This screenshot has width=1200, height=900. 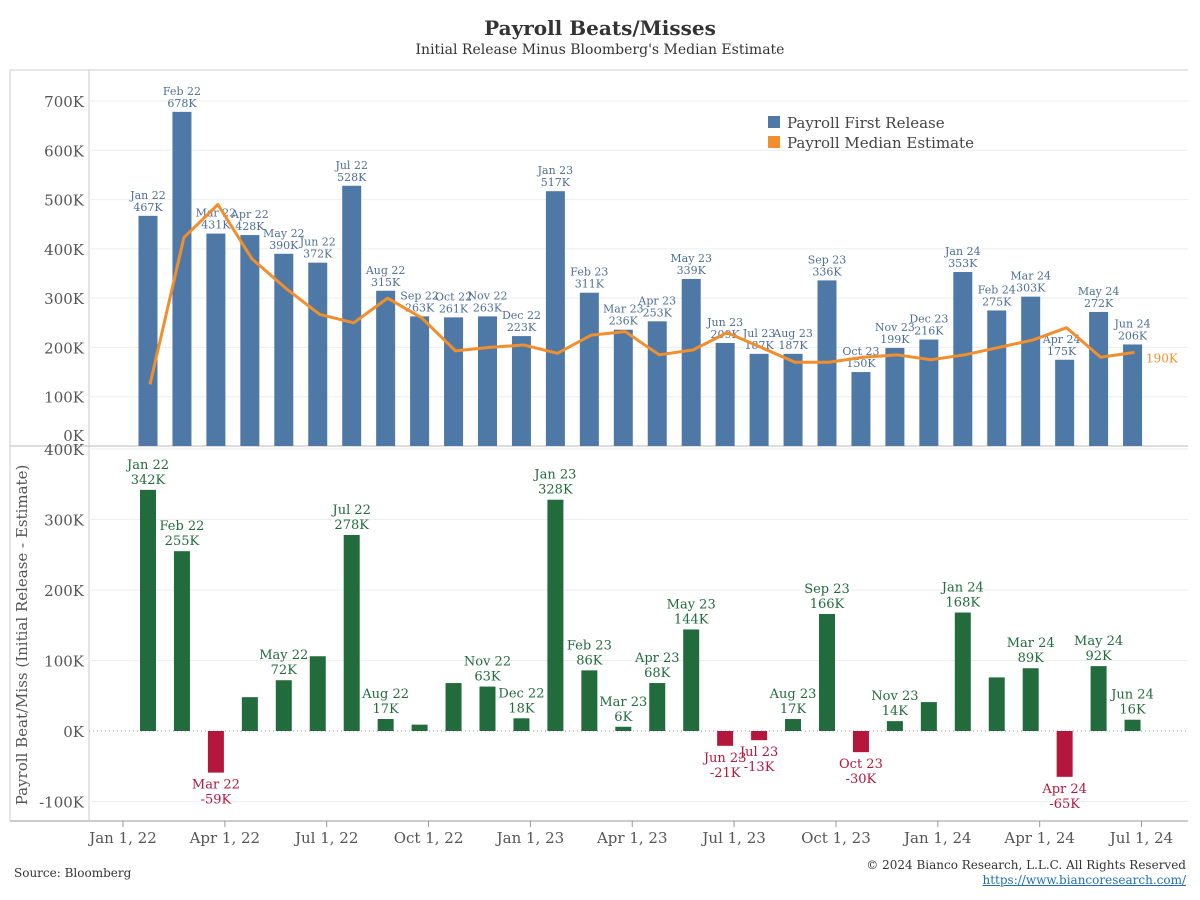 What do you see at coordinates (488, 307) in the screenshot?
I see `release-value-label: 263K` at bounding box center [488, 307].